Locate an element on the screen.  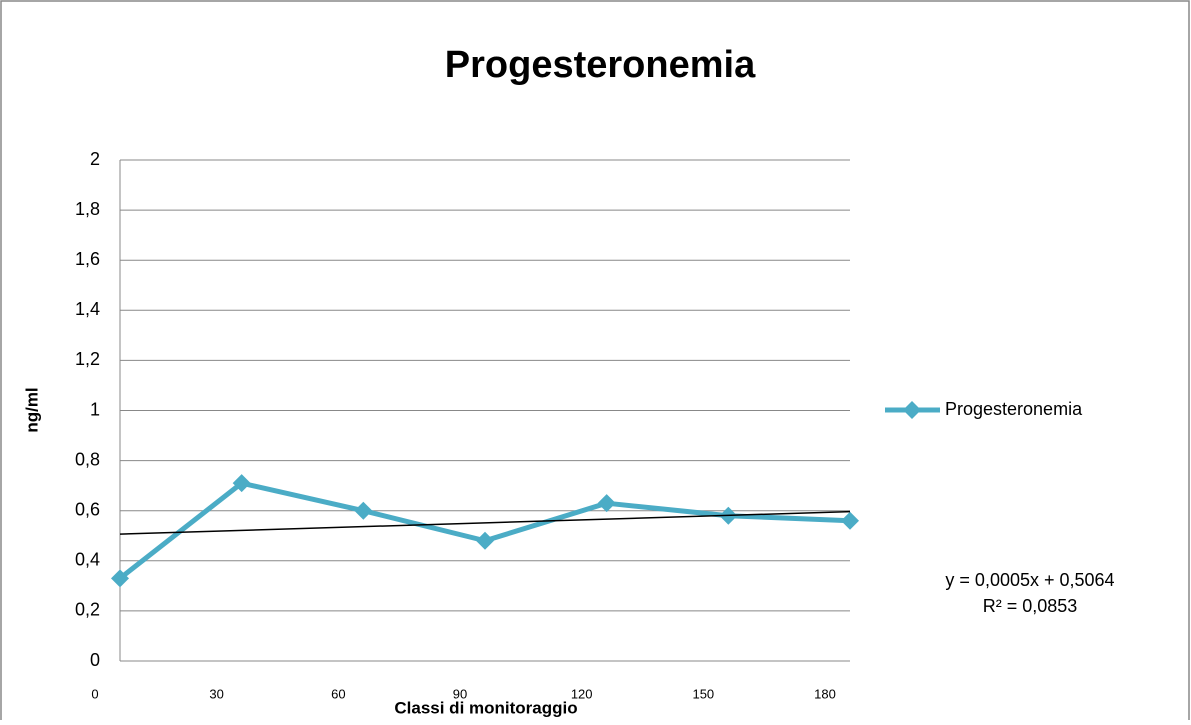
y-tick-label: 1 is located at coordinates (95, 409).